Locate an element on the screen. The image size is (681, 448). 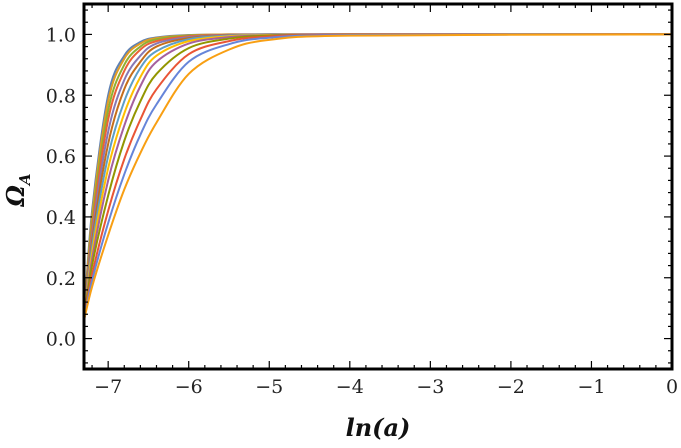
y-axis-label-sub: A is located at coordinates (25, 180).